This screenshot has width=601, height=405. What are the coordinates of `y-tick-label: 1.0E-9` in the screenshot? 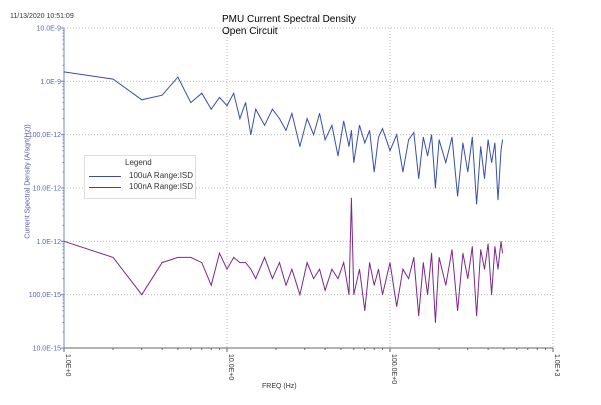 It's located at (50, 82).